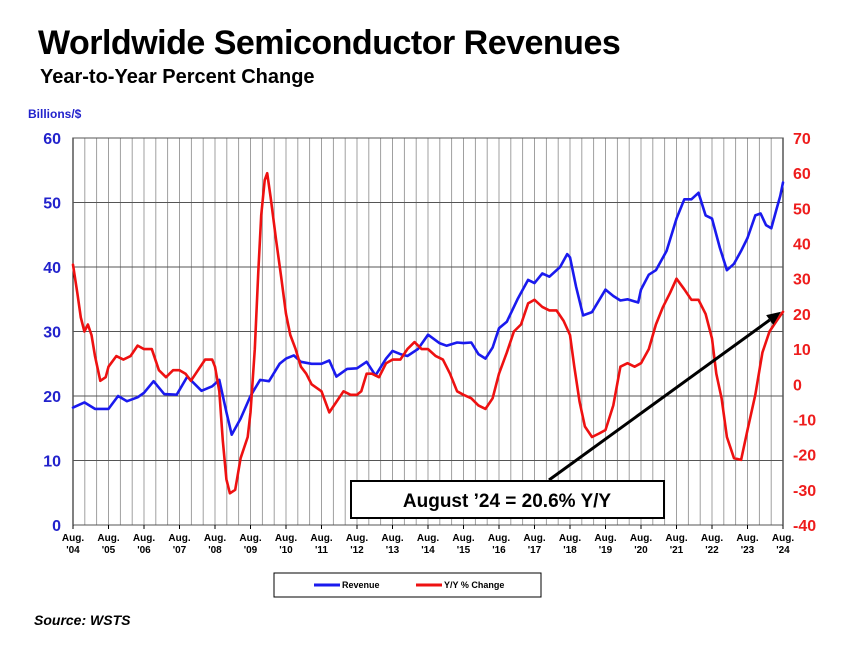 The height and width of the screenshot is (647, 856). What do you see at coordinates (55, 114) in the screenshot?
I see `y-axis-label: Billions/$` at bounding box center [55, 114].